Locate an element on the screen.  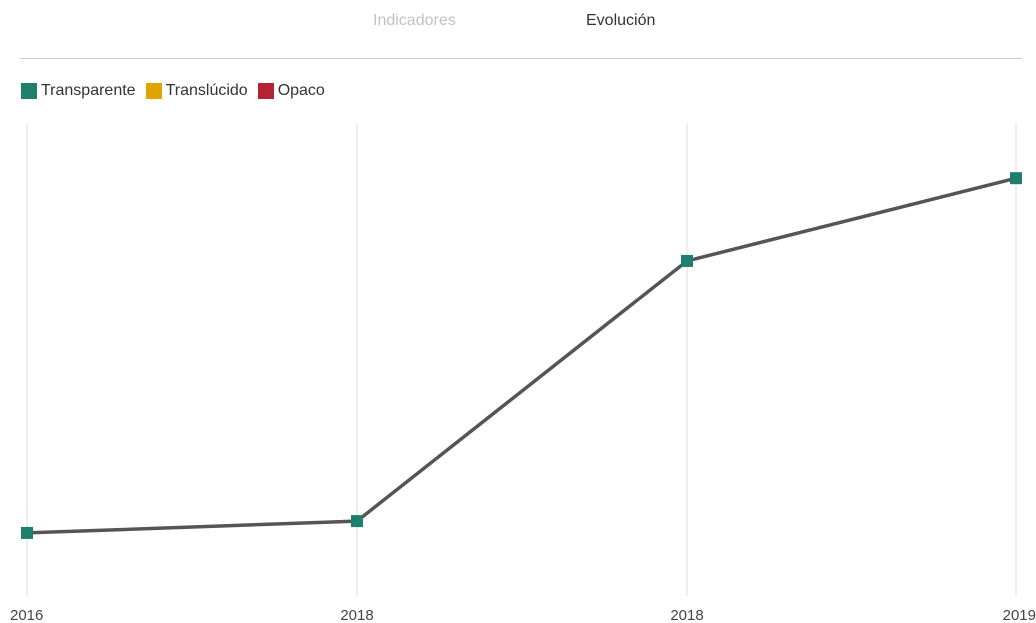
tab-indicadores: Indicadores is located at coordinates (414, 20).